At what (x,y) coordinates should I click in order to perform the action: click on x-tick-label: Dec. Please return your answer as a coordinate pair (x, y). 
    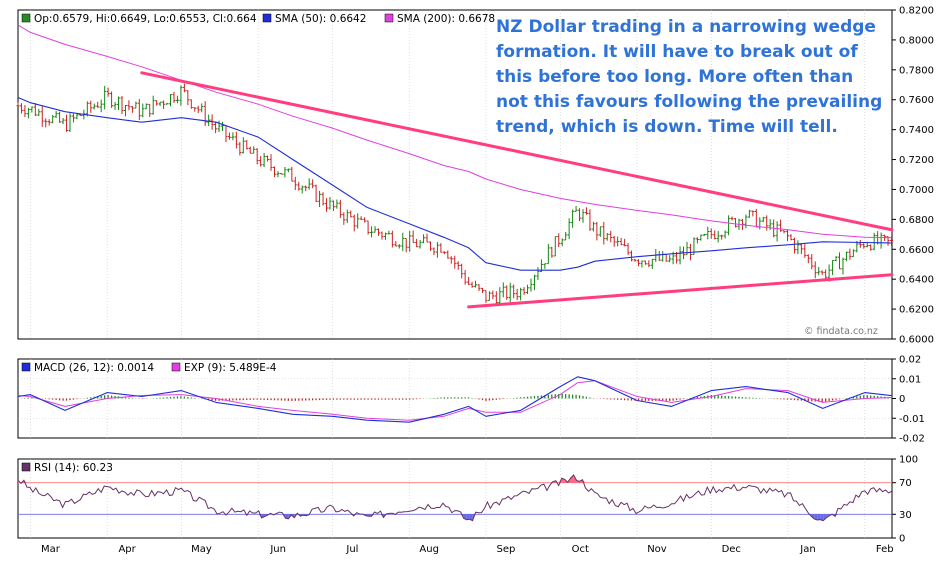
    Looking at the image, I should click on (731, 549).